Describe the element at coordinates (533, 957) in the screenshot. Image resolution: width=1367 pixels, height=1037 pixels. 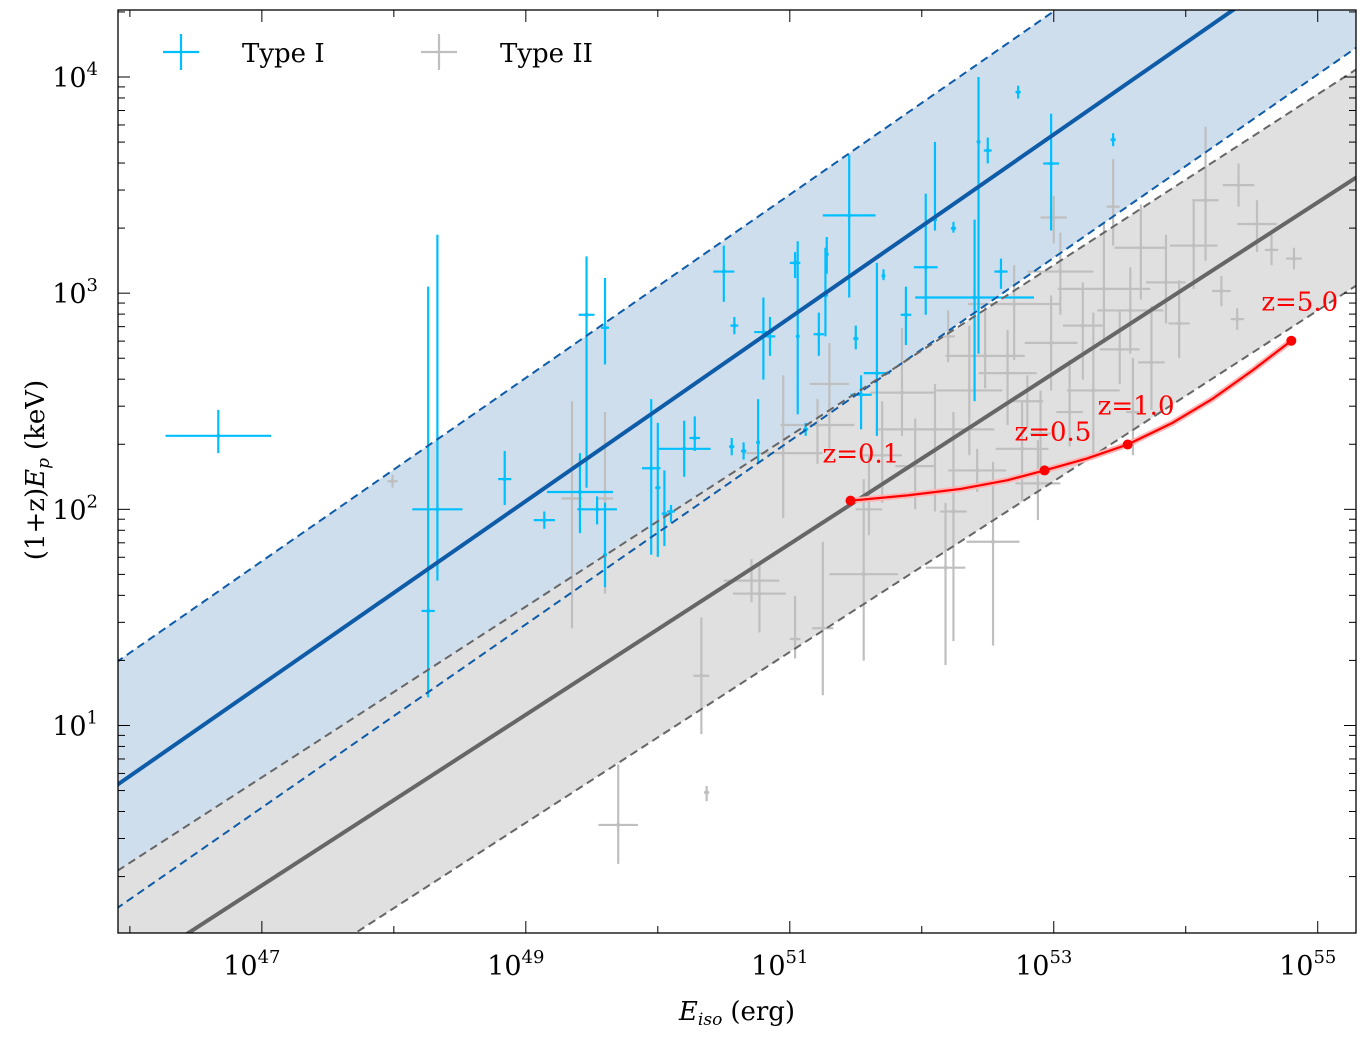
I see `x-tick-exp: 49` at that location.